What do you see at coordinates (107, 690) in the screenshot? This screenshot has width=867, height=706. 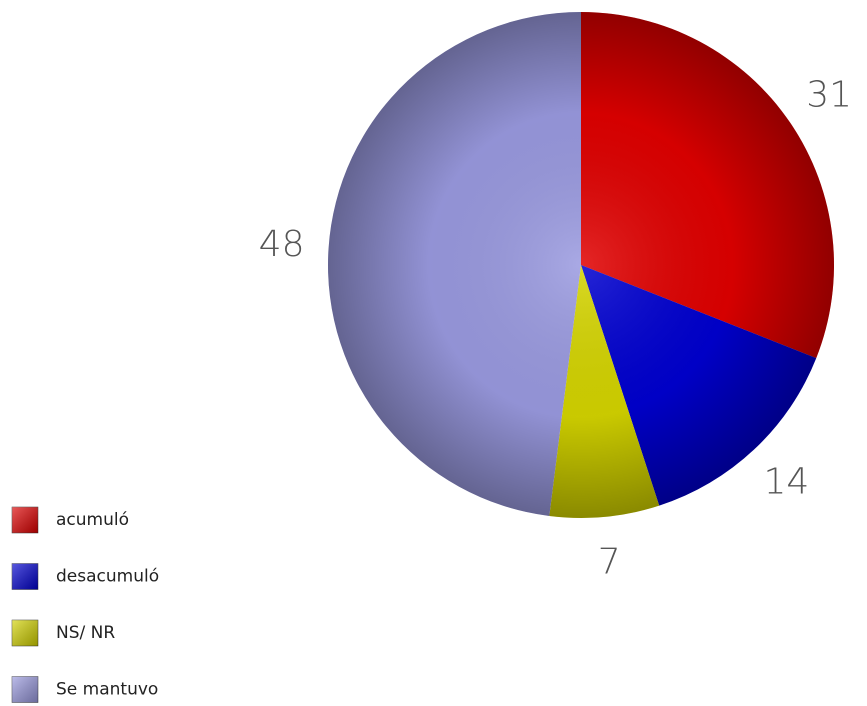 I see `legend-label: Se mantuvo` at bounding box center [107, 690].